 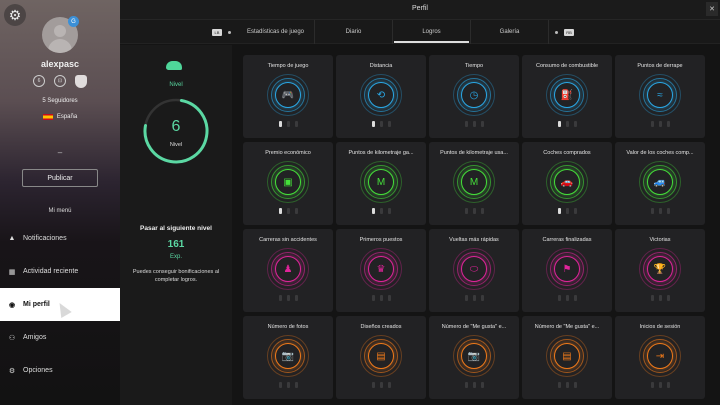 I want to click on page-title: Perfil, so click(x=420, y=8).